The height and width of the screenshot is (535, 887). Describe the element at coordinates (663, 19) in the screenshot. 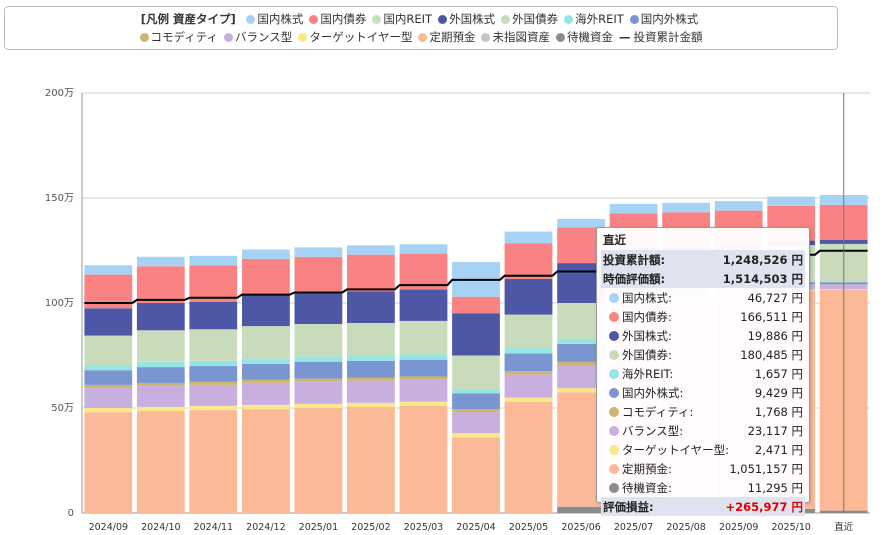

I see `legend-item: 国内外株式` at that location.